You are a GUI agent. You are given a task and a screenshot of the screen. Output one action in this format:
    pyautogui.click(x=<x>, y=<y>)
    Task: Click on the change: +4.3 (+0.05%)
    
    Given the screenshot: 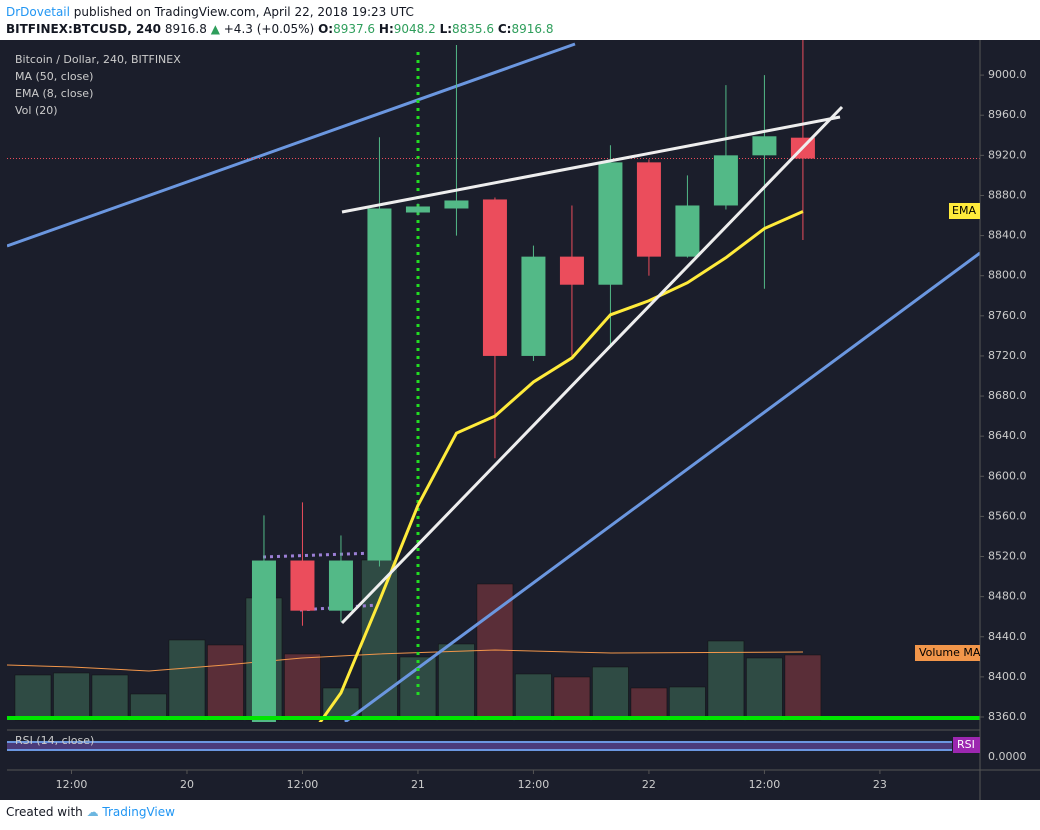 What is the action you would take?
    pyautogui.click(x=269, y=29)
    